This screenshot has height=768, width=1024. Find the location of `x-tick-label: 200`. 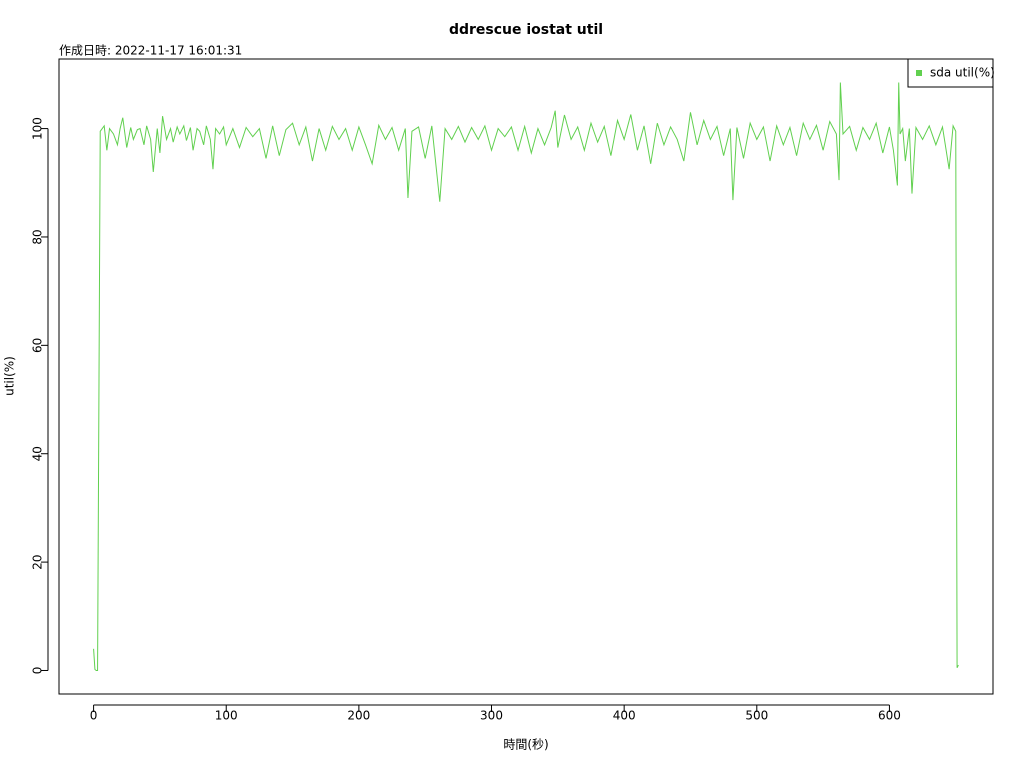

x-tick-label: 200 is located at coordinates (358, 716).